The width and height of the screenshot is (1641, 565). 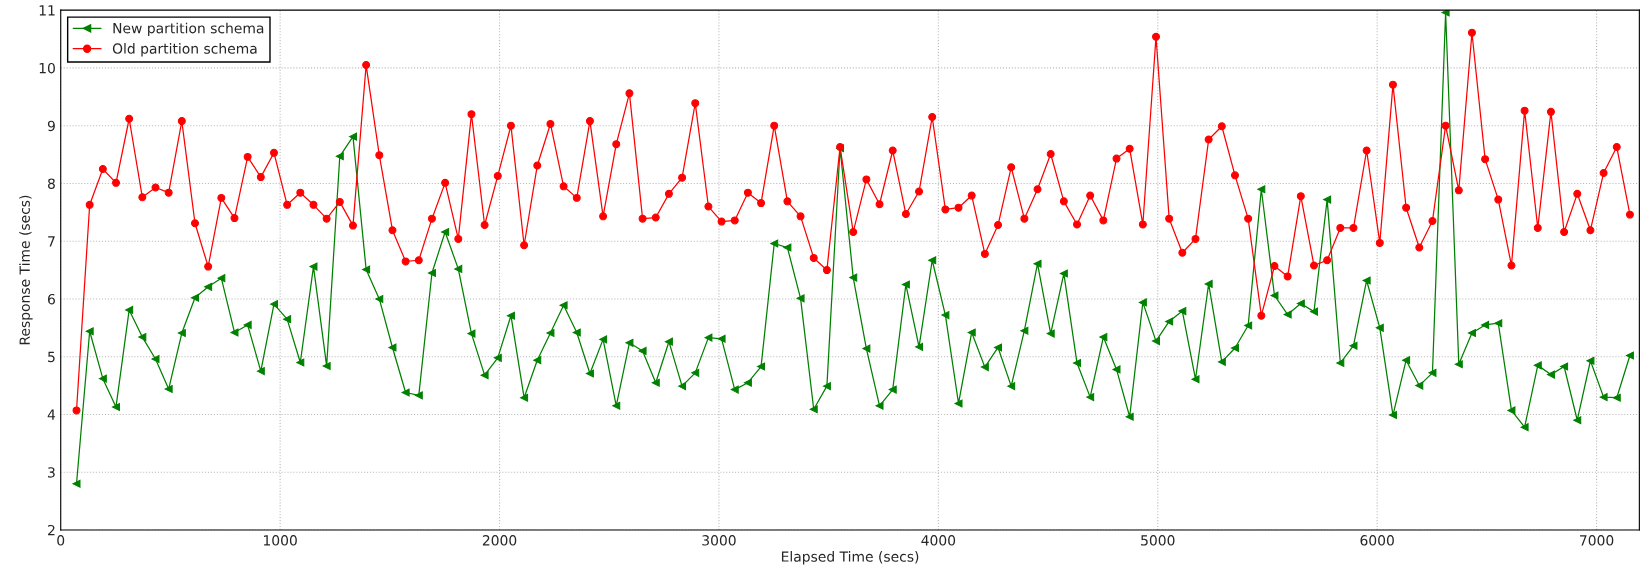 What do you see at coordinates (1597, 540) in the screenshot?
I see `x-tick-label: 7000` at bounding box center [1597, 540].